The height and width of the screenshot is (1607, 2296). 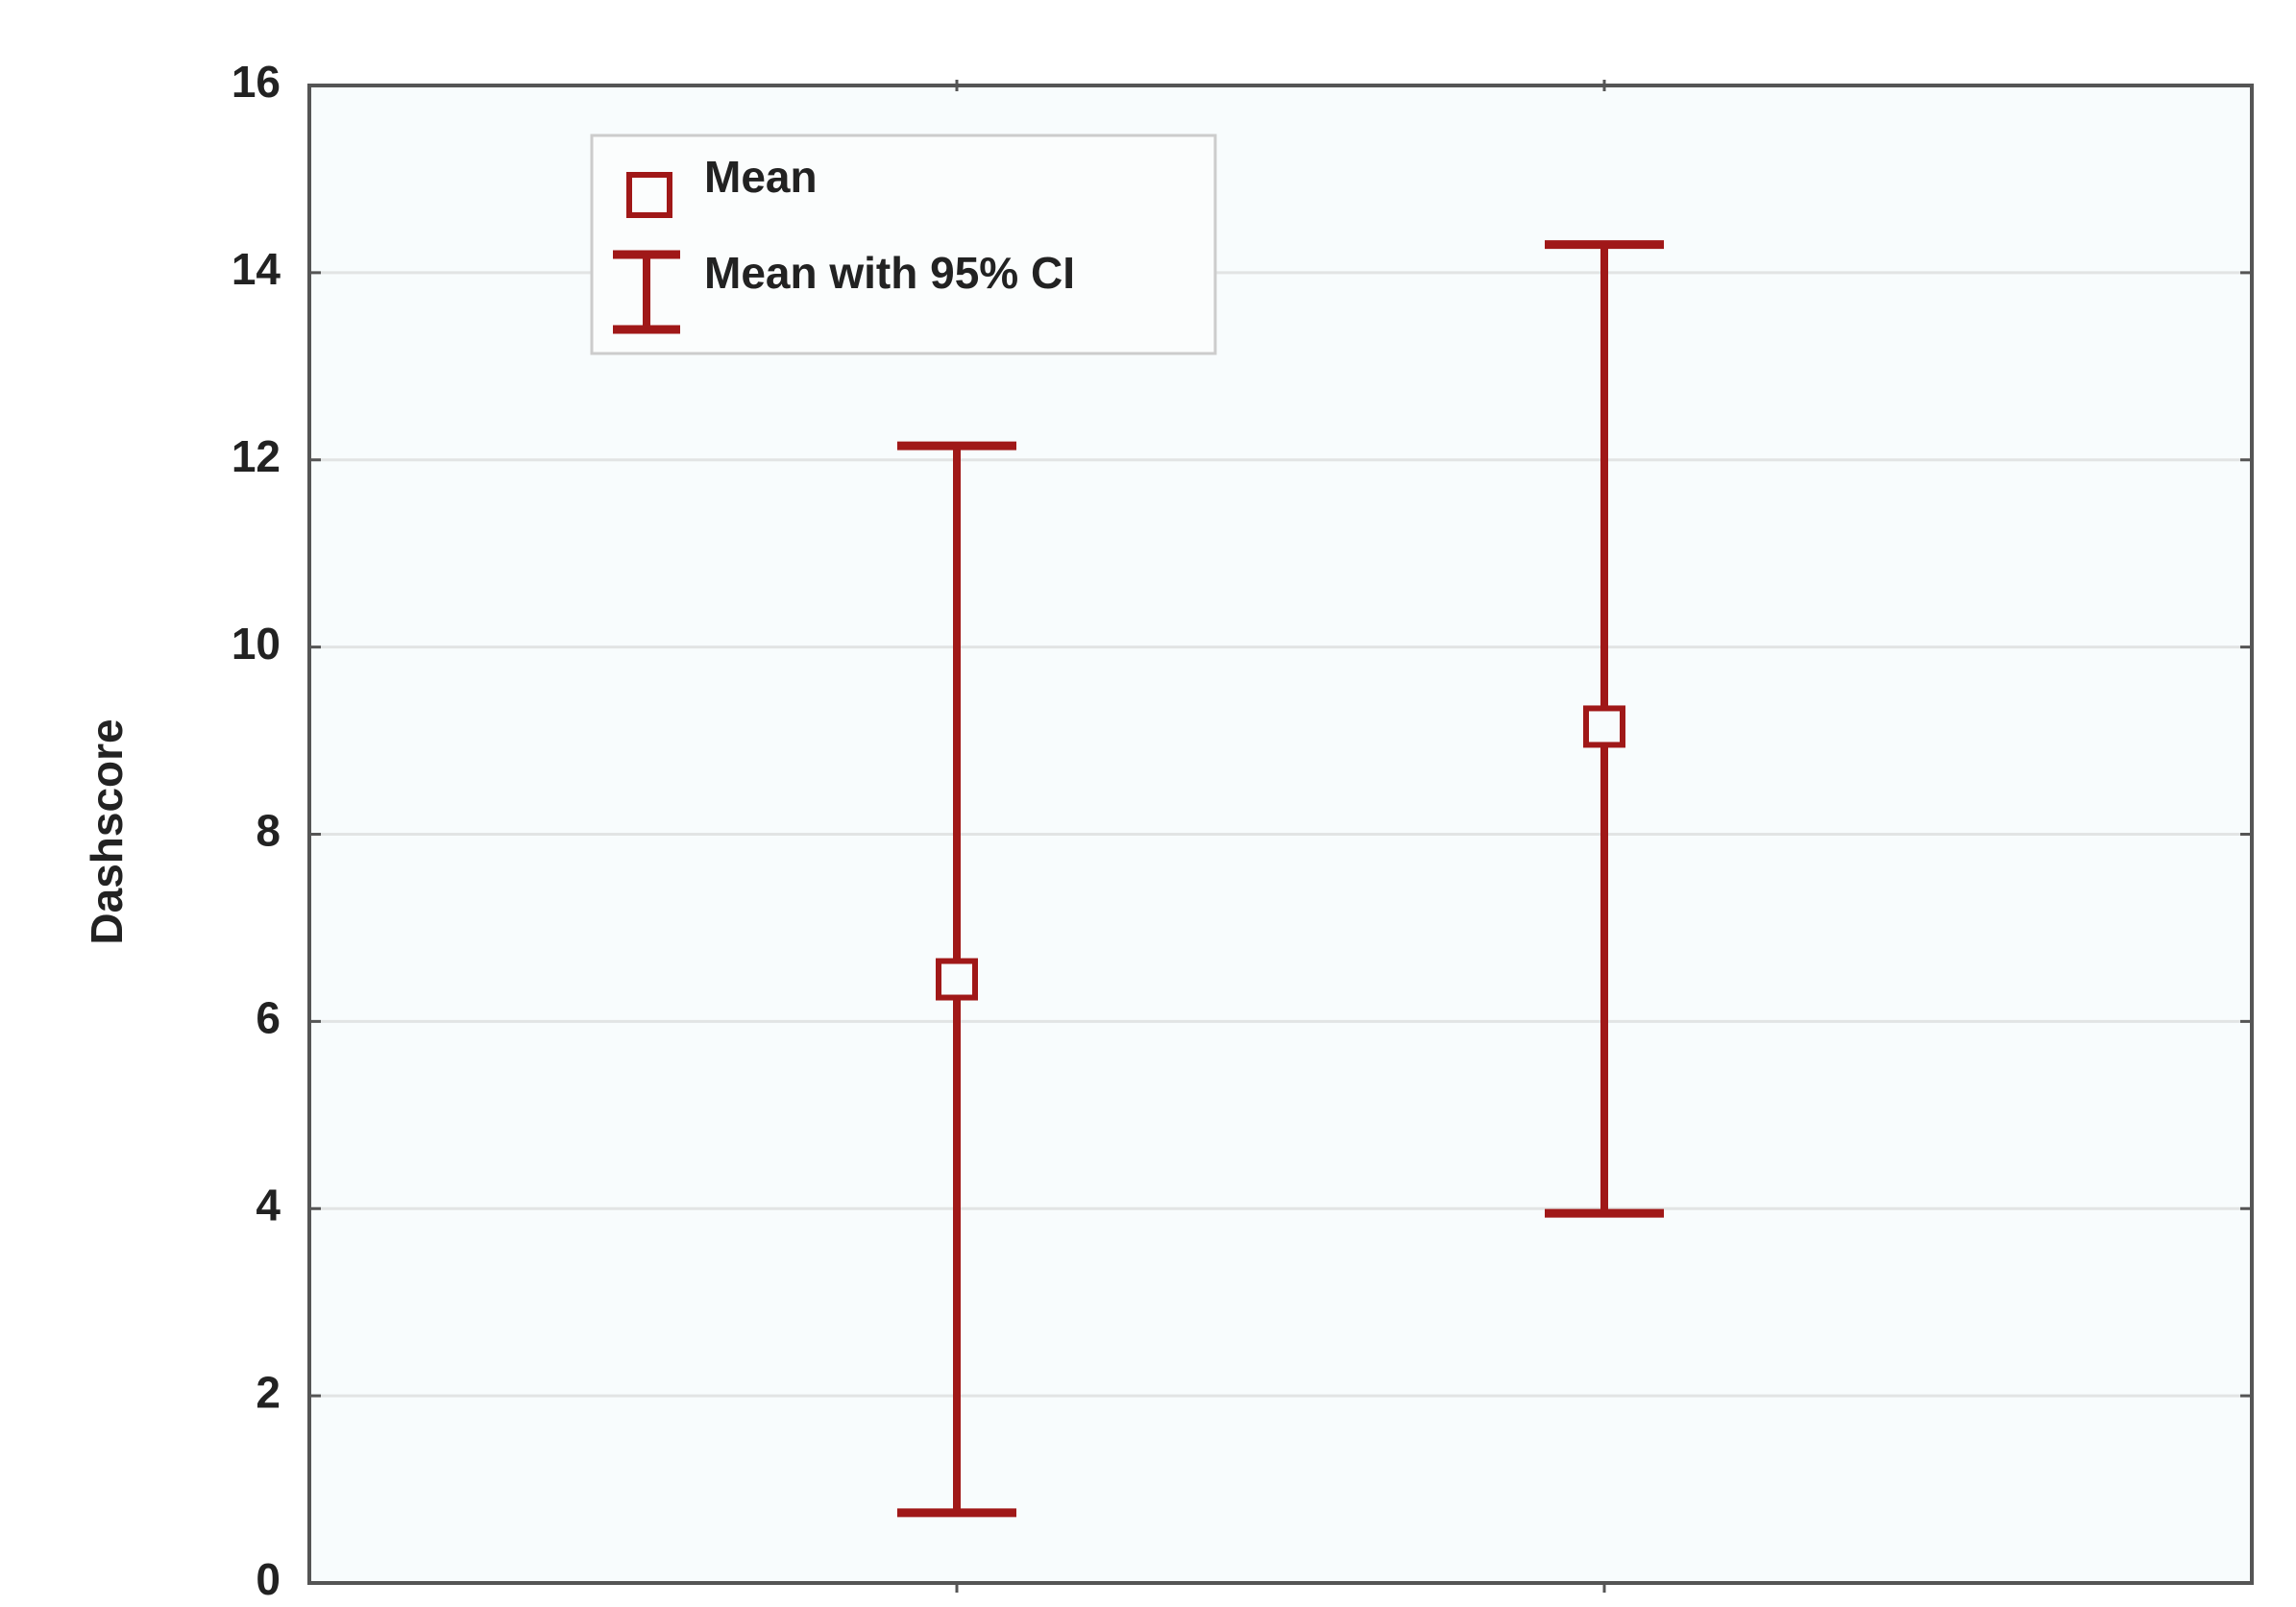 I want to click on y-tick-label: 0, so click(x=268, y=1579).